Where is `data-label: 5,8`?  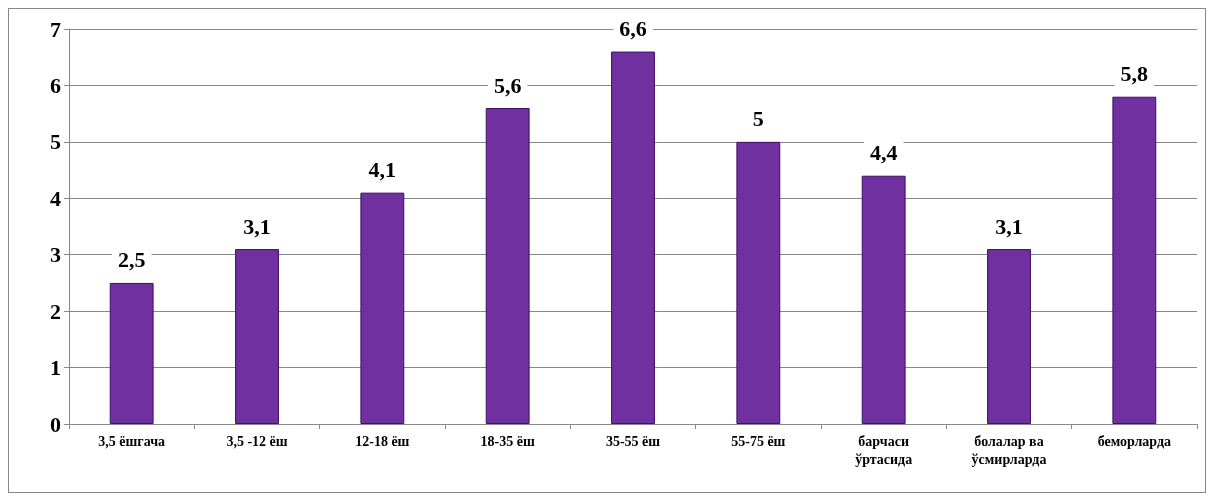 data-label: 5,8 is located at coordinates (1134, 74).